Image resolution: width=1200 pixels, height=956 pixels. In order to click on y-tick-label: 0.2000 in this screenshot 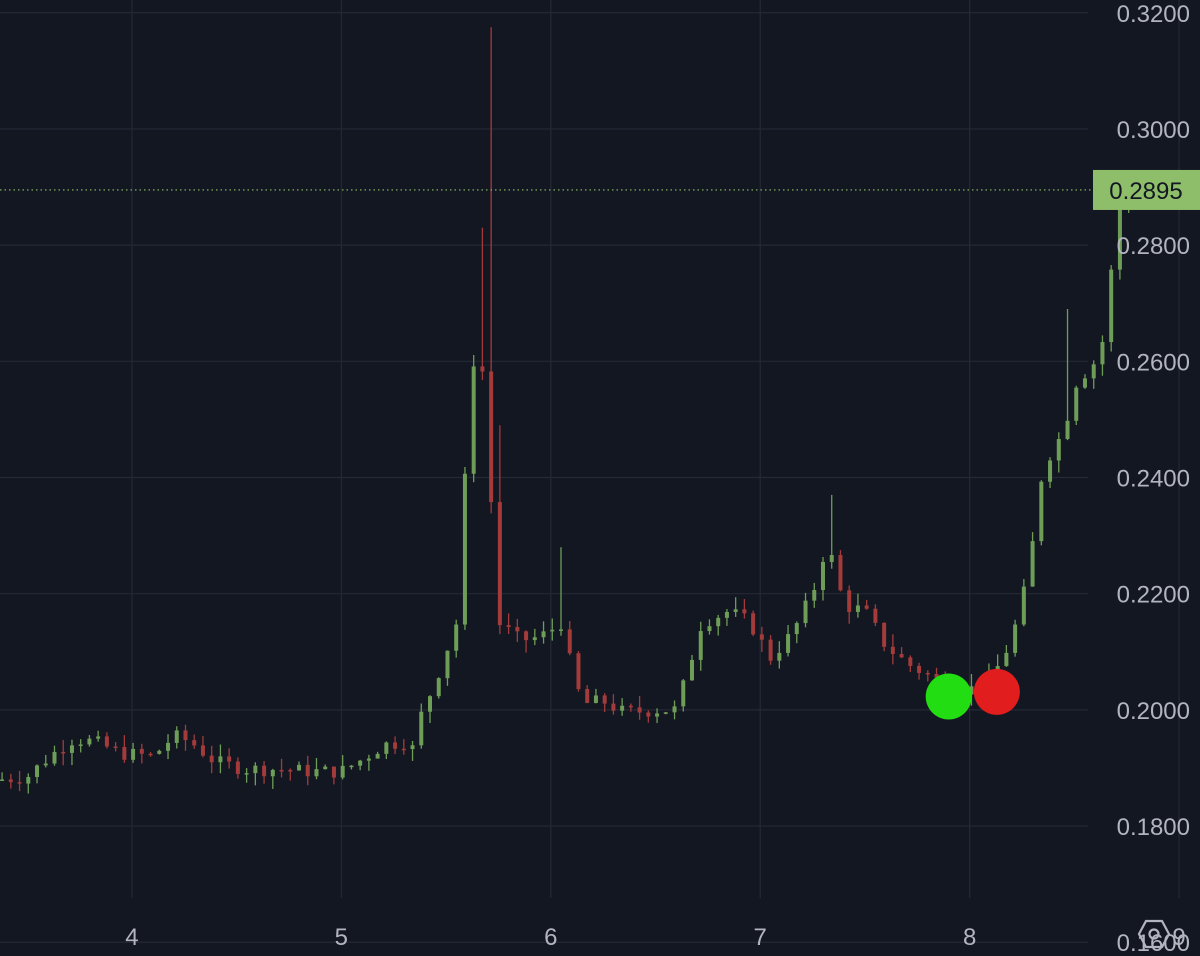, I will do `click(1153, 711)`.